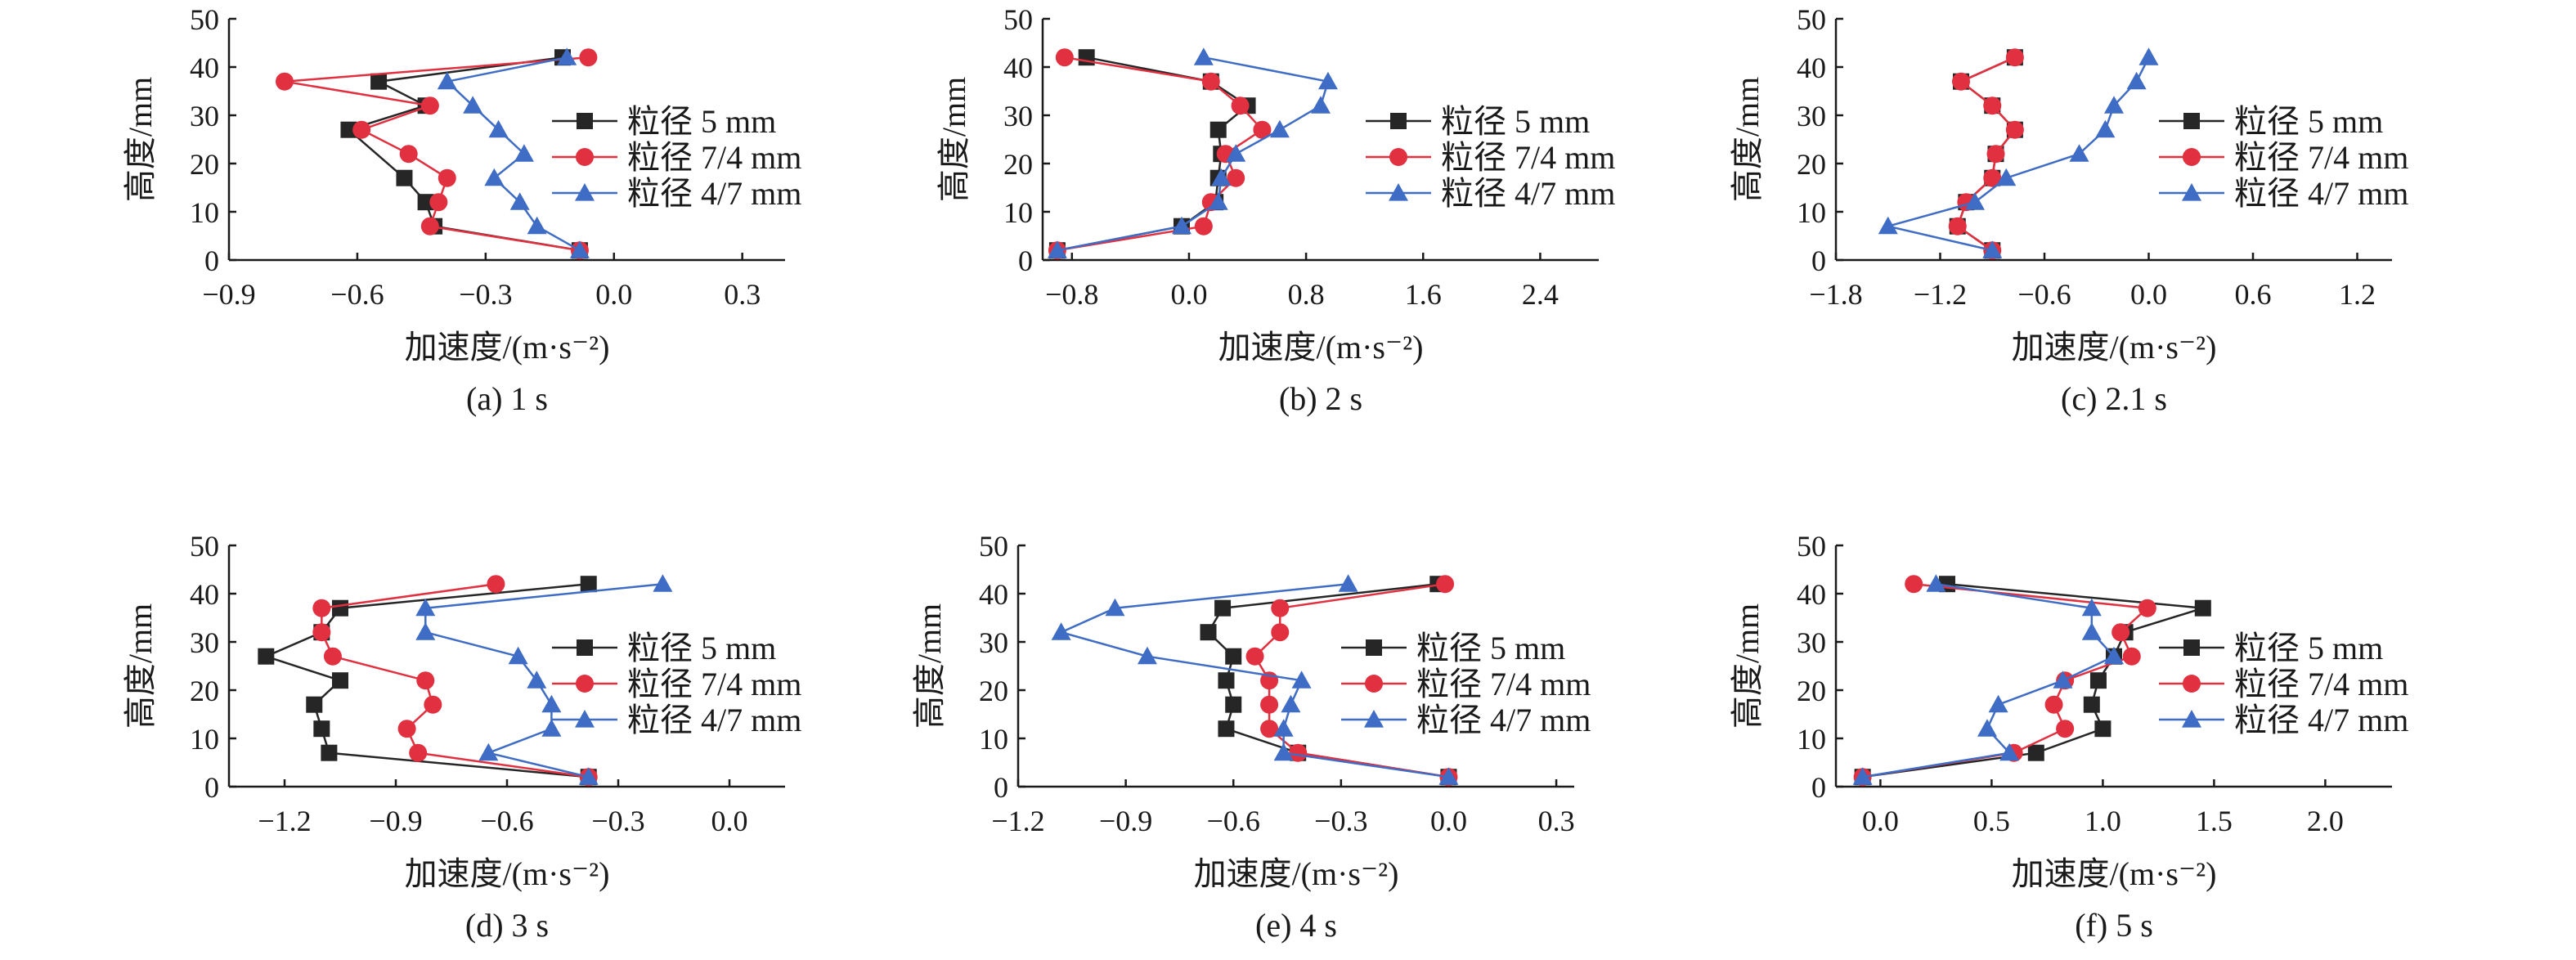 The width and height of the screenshot is (2576, 960). What do you see at coordinates (357, 294) in the screenshot?
I see `x-tick-label: −0.6` at bounding box center [357, 294].